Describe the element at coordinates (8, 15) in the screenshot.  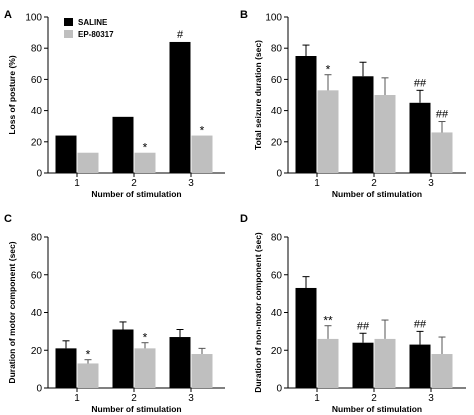
I see `panel-letter: A` at that location.